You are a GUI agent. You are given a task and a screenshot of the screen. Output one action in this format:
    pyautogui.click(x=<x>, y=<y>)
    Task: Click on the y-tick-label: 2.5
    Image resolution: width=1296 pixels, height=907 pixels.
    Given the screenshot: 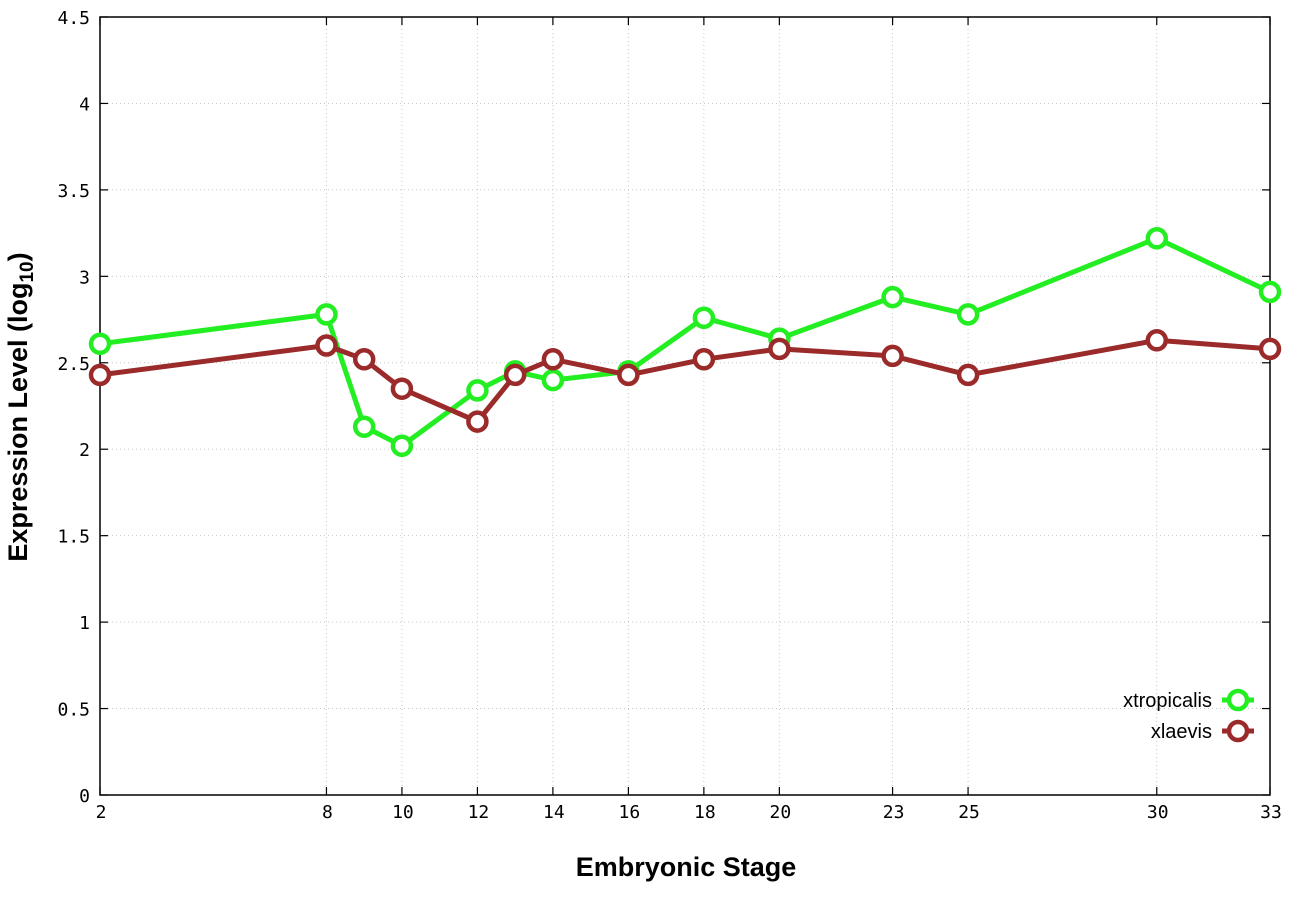 What is the action you would take?
    pyautogui.click(x=73, y=364)
    